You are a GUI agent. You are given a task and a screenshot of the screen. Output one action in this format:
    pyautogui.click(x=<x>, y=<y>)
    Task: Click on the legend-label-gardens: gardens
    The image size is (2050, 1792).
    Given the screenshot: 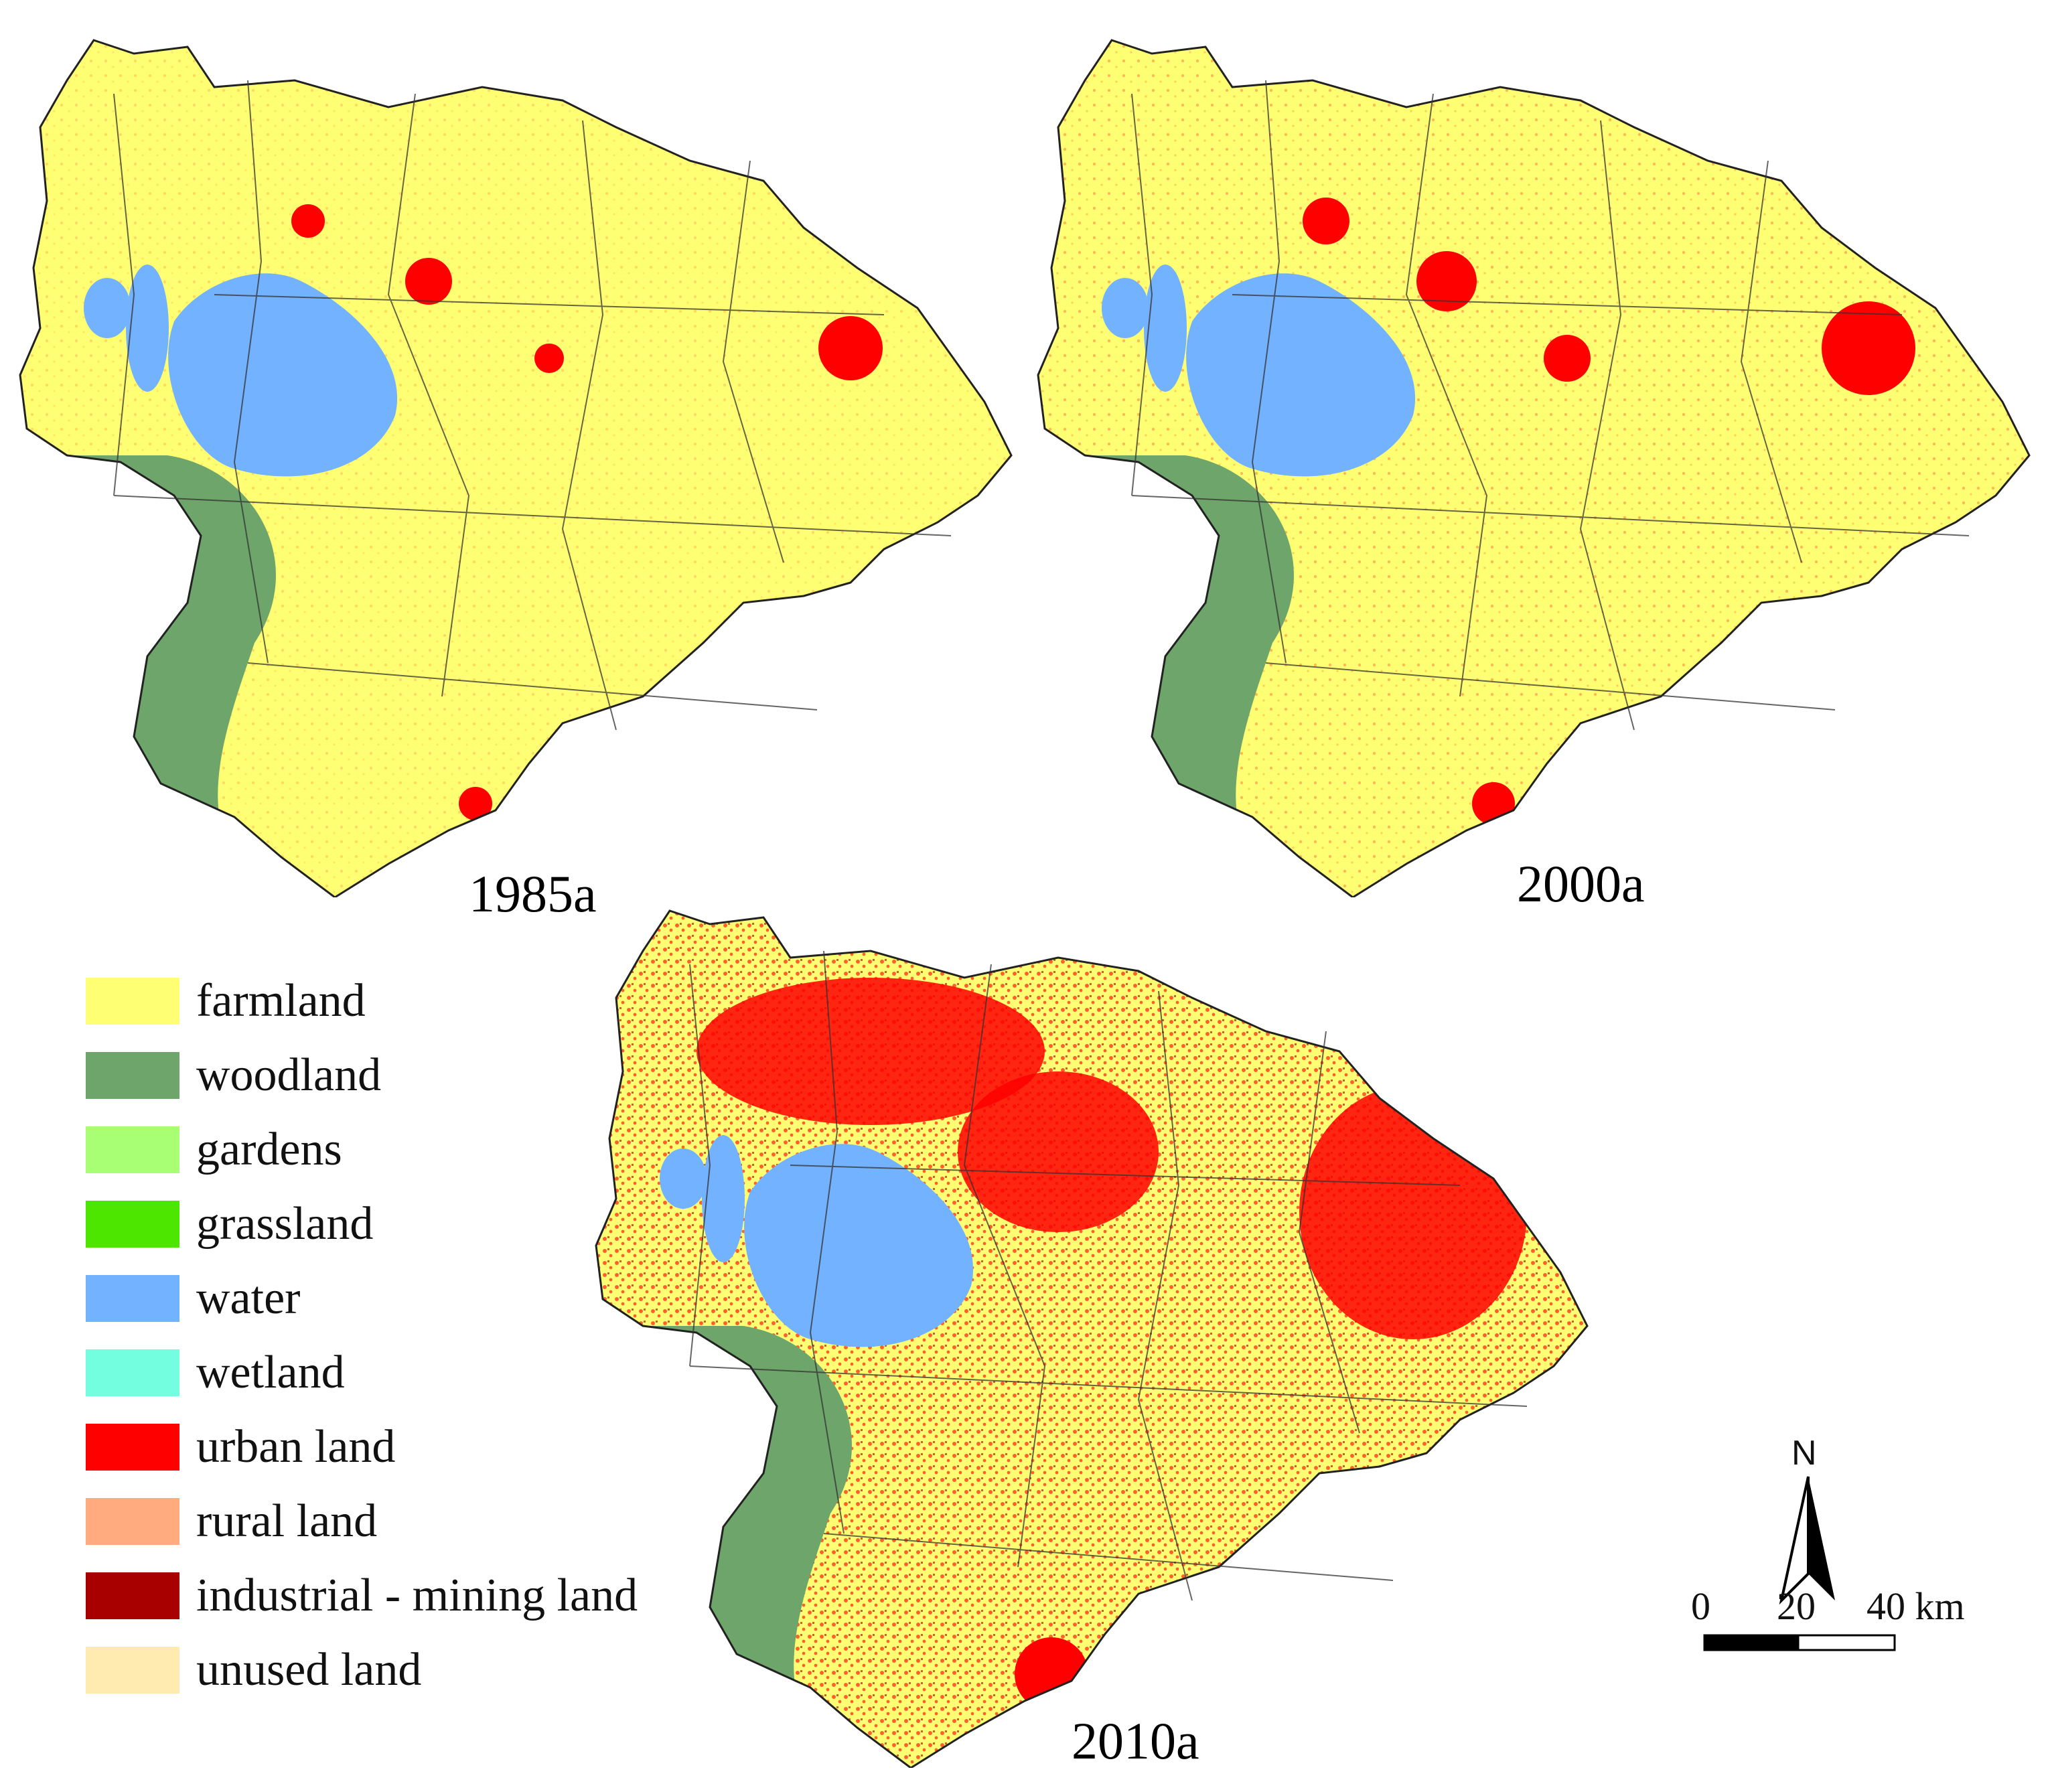 What is the action you would take?
    pyautogui.click(x=269, y=1149)
    